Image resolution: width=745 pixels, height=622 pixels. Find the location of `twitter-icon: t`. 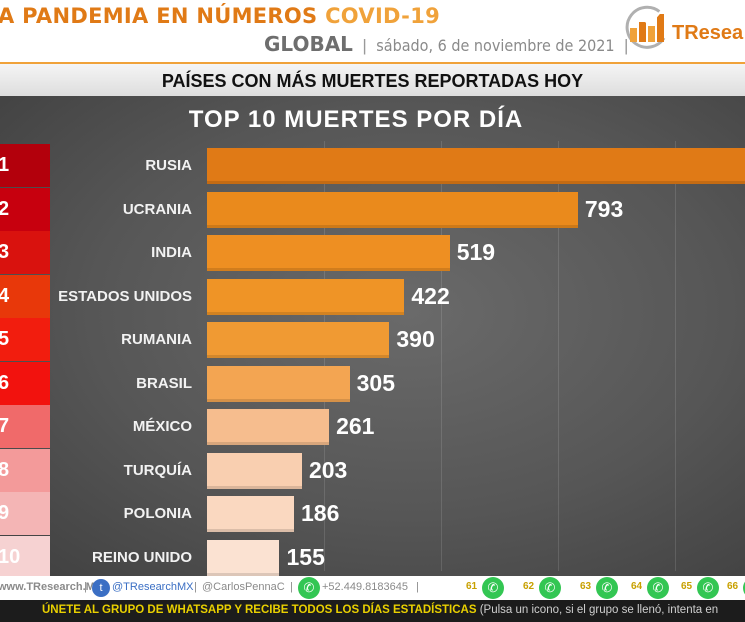

twitter-icon: t is located at coordinates (101, 588).